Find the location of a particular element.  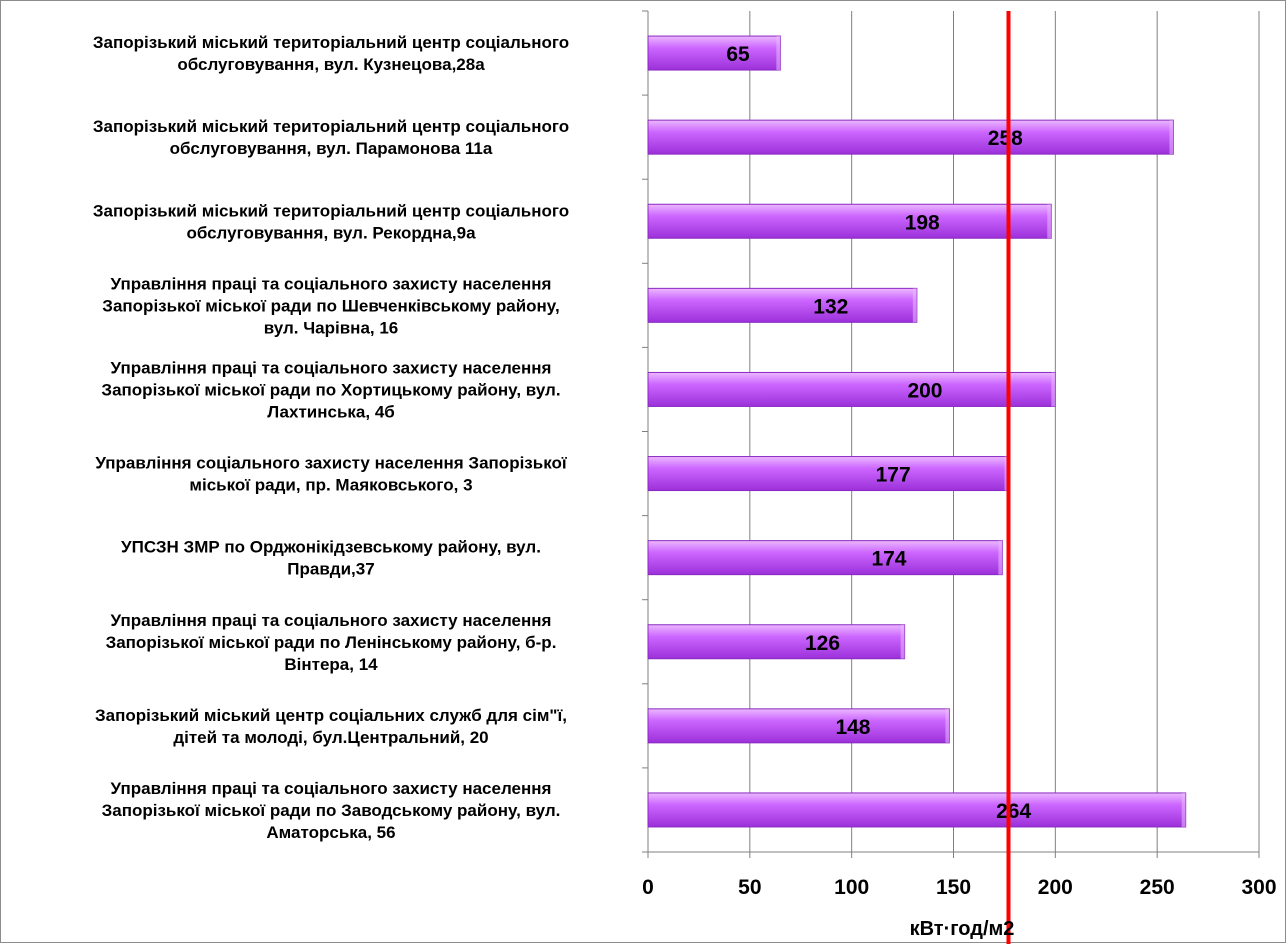

data-label: 258 is located at coordinates (1005, 138).